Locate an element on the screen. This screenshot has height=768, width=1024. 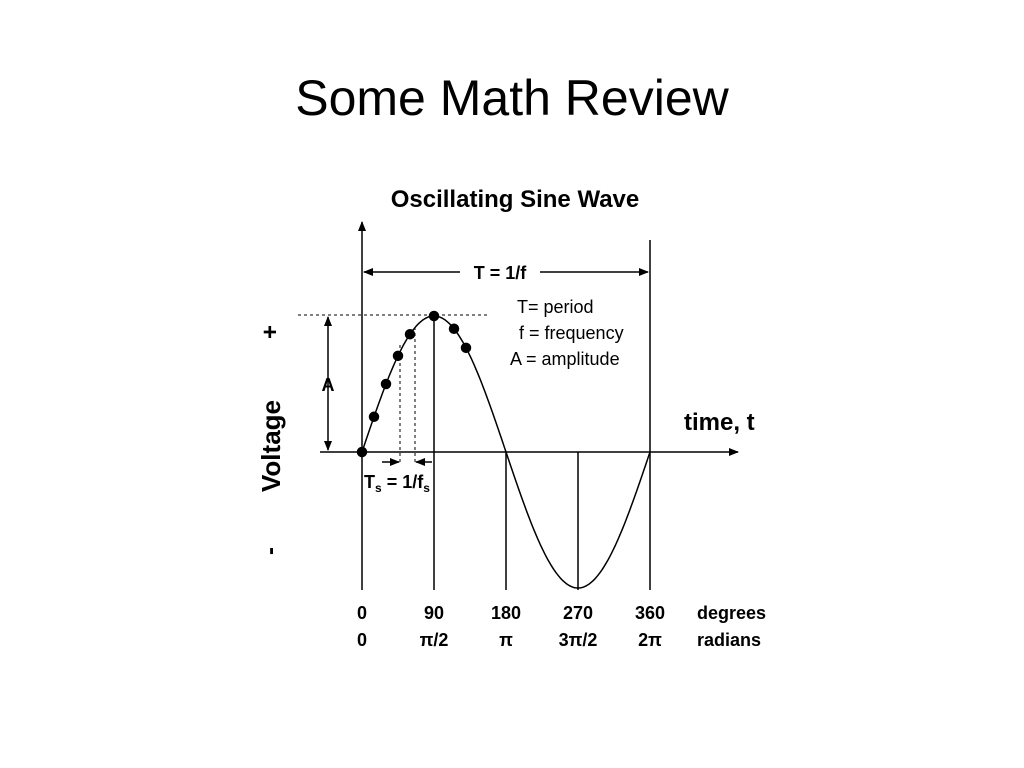
sampling-part: T is located at coordinates (369, 482).